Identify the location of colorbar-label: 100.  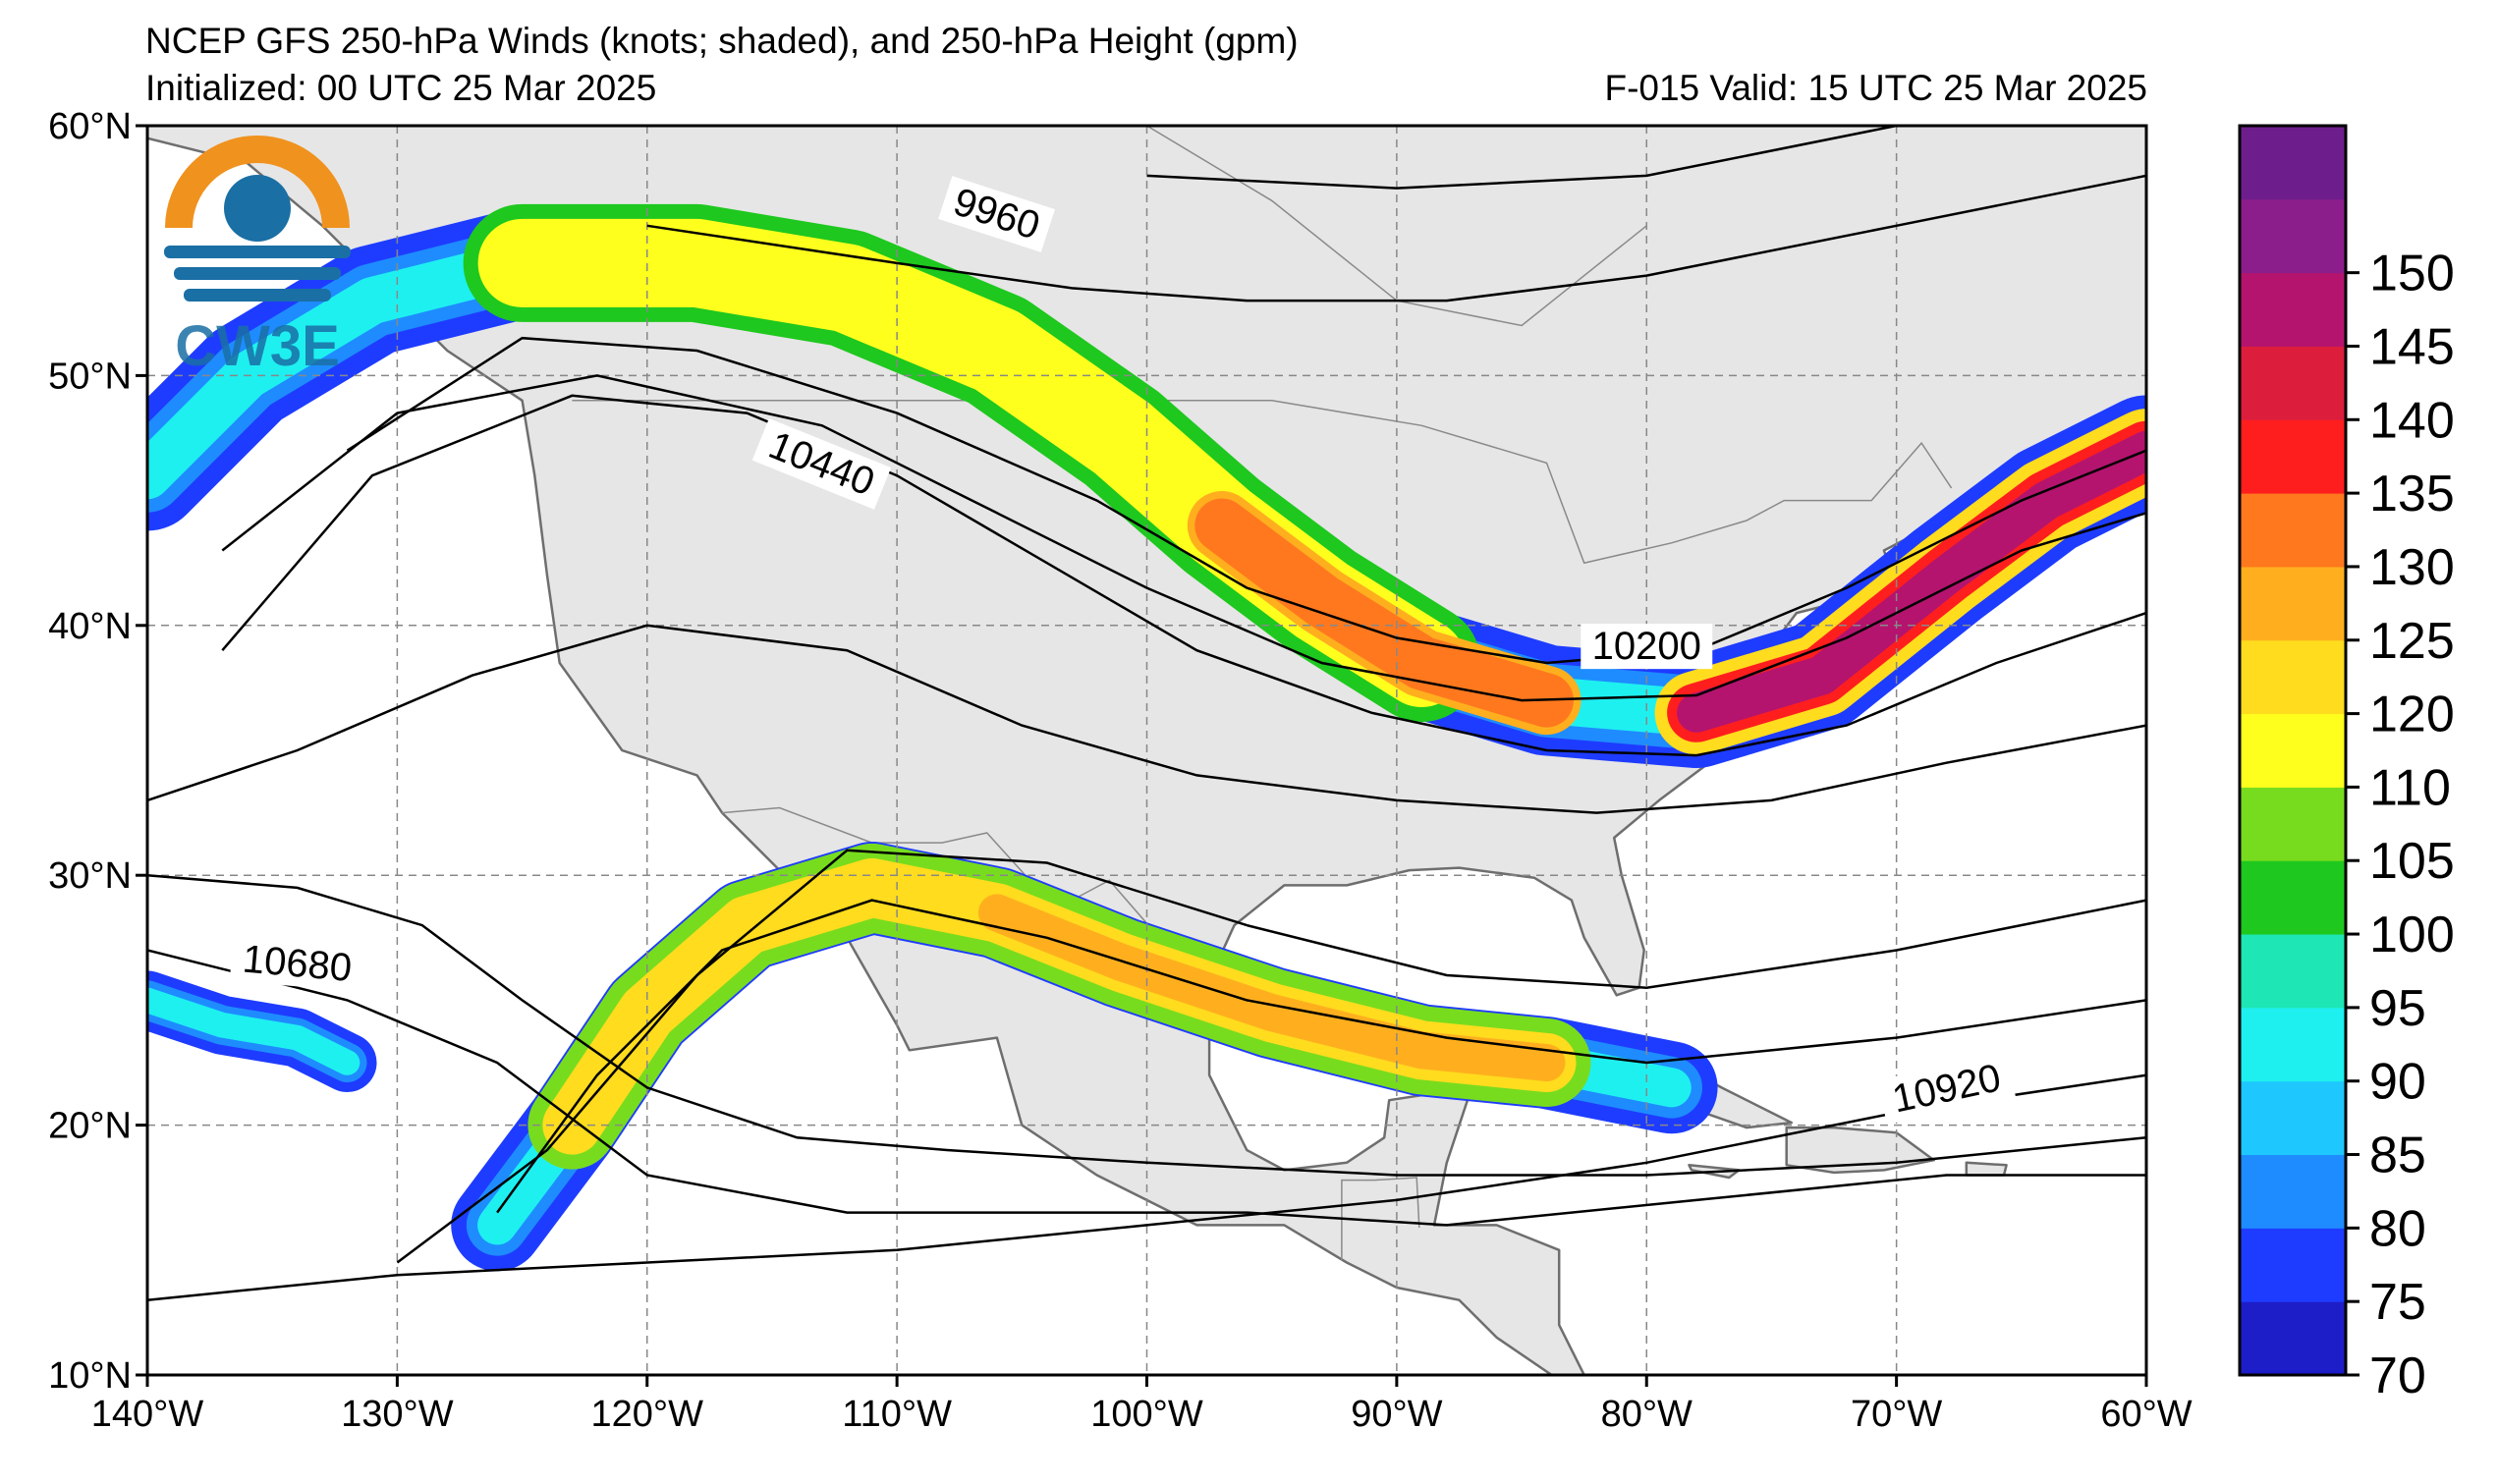
(2412, 935).